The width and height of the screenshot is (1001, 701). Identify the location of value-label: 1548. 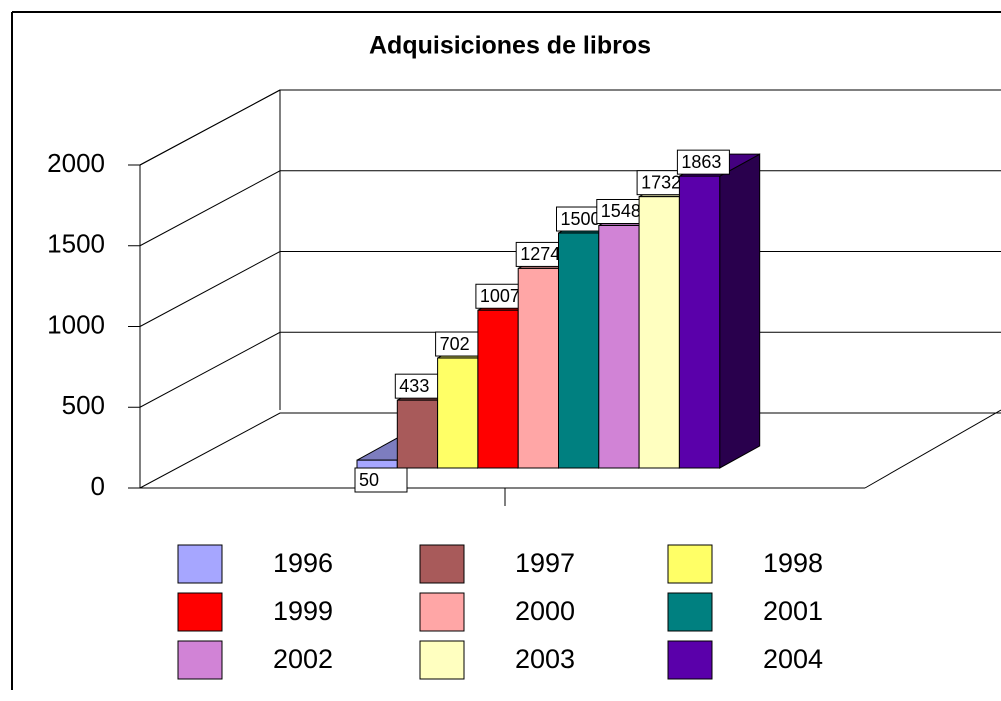
(621, 211).